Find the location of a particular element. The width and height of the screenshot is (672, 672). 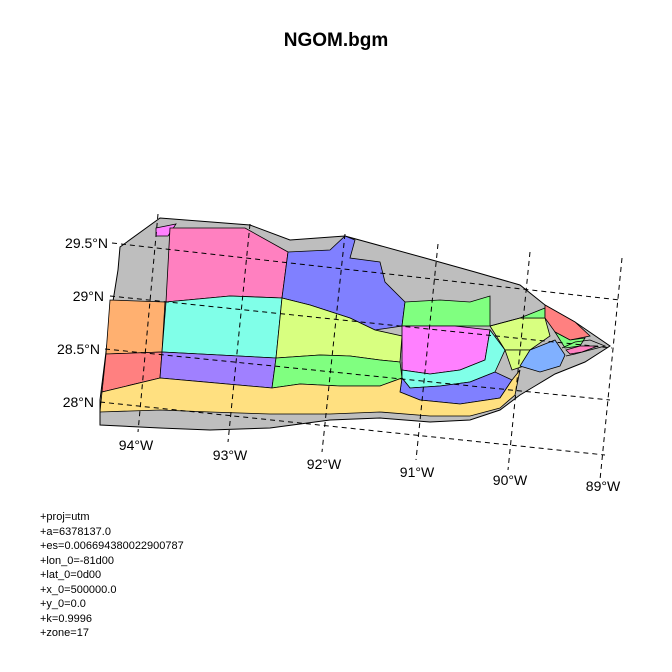

lat-label-29: 29°N is located at coordinates (88, 296).